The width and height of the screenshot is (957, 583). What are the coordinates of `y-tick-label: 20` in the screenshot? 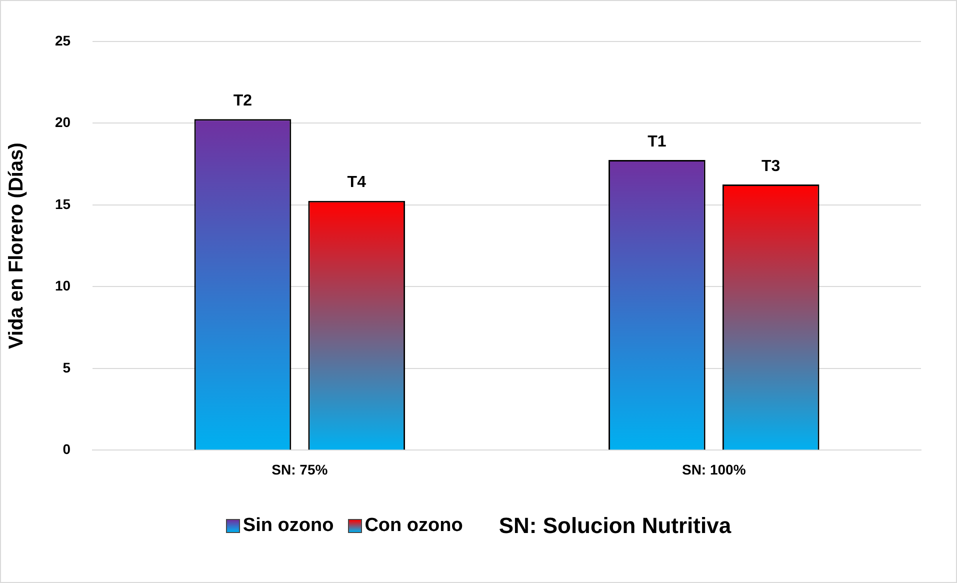 It's located at (62, 122).